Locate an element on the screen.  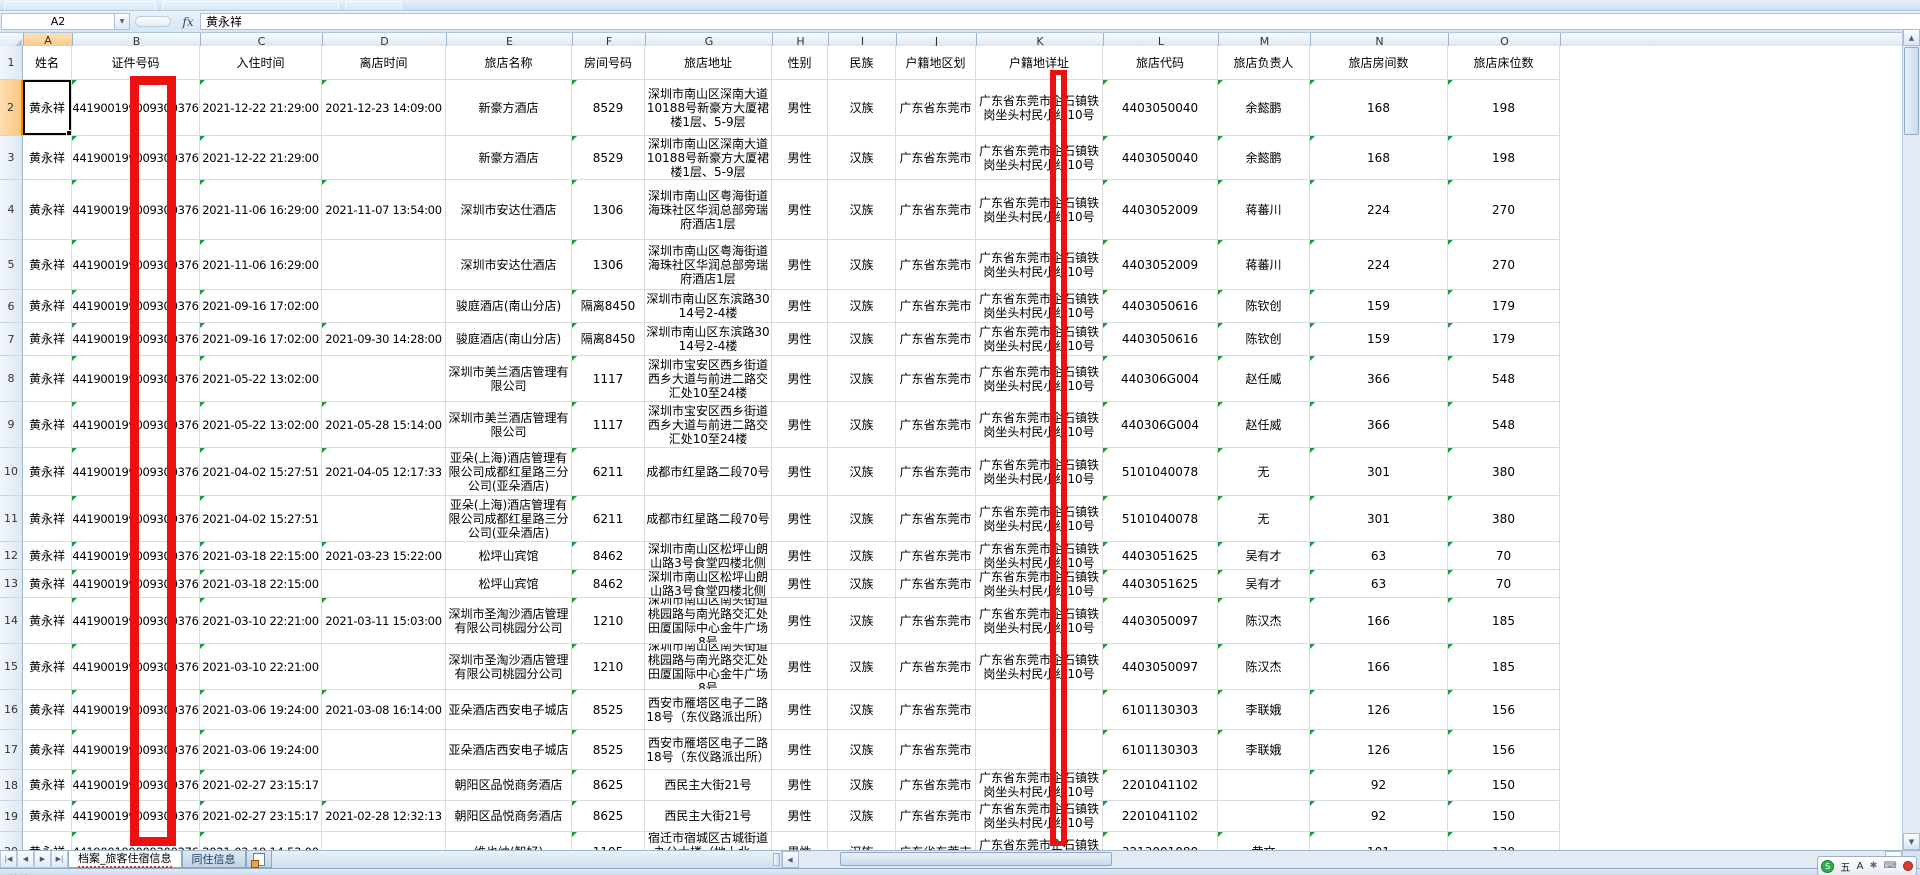
cell-N18: 92 is located at coordinates (1379, 785).